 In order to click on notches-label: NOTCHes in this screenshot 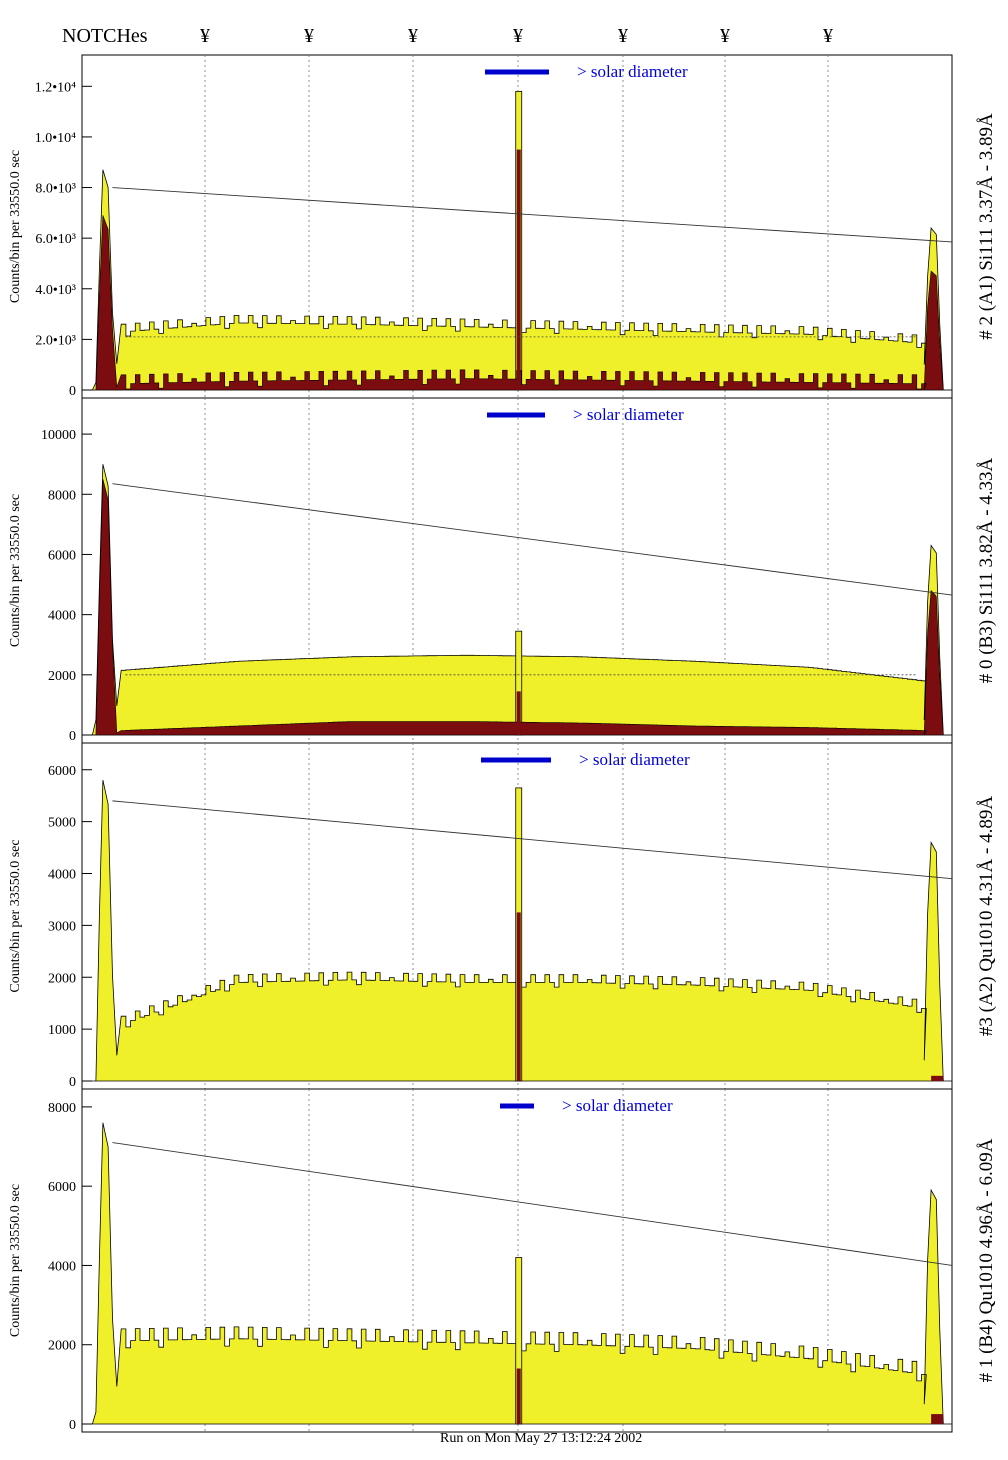, I will do `click(105, 36)`.